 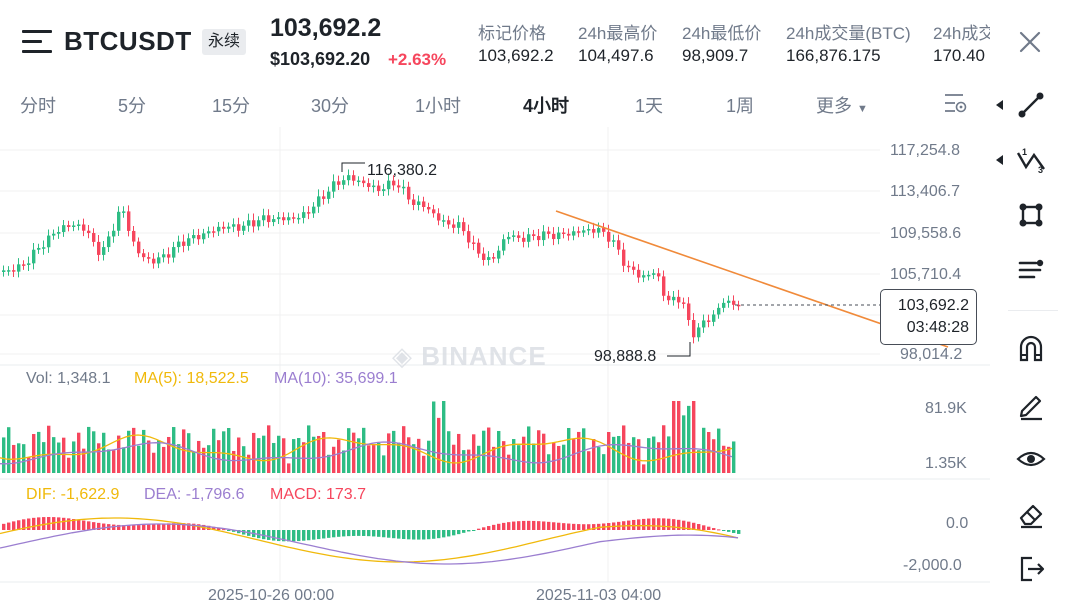 I want to click on macd-histogram, so click(x=371, y=529).